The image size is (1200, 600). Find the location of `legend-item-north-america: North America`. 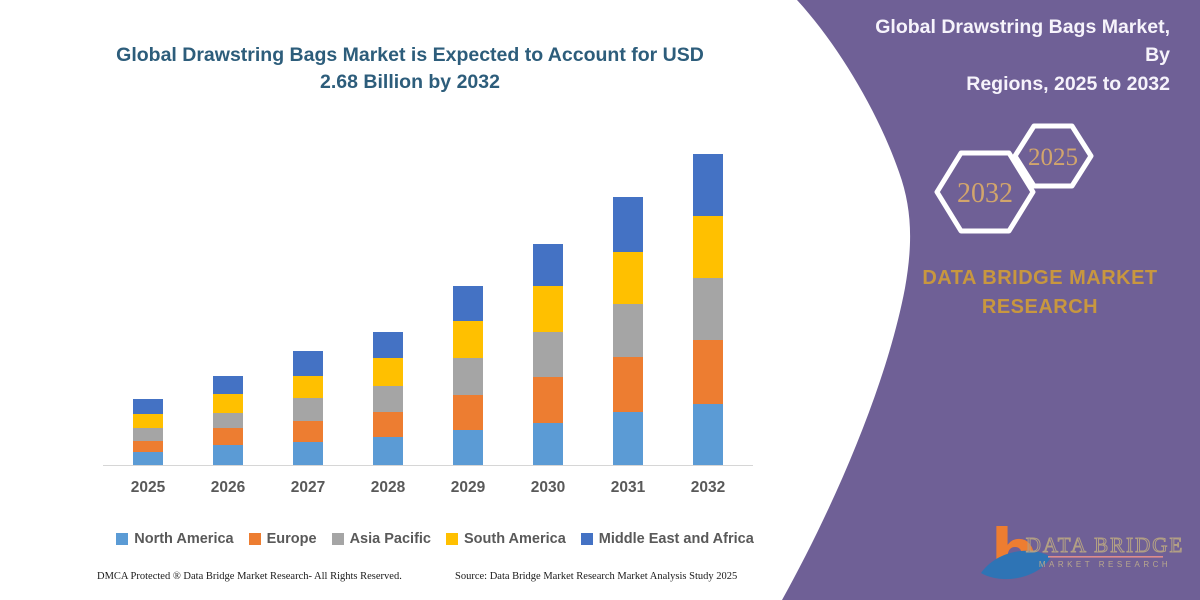

legend-item-north-america: North America is located at coordinates (175, 539).